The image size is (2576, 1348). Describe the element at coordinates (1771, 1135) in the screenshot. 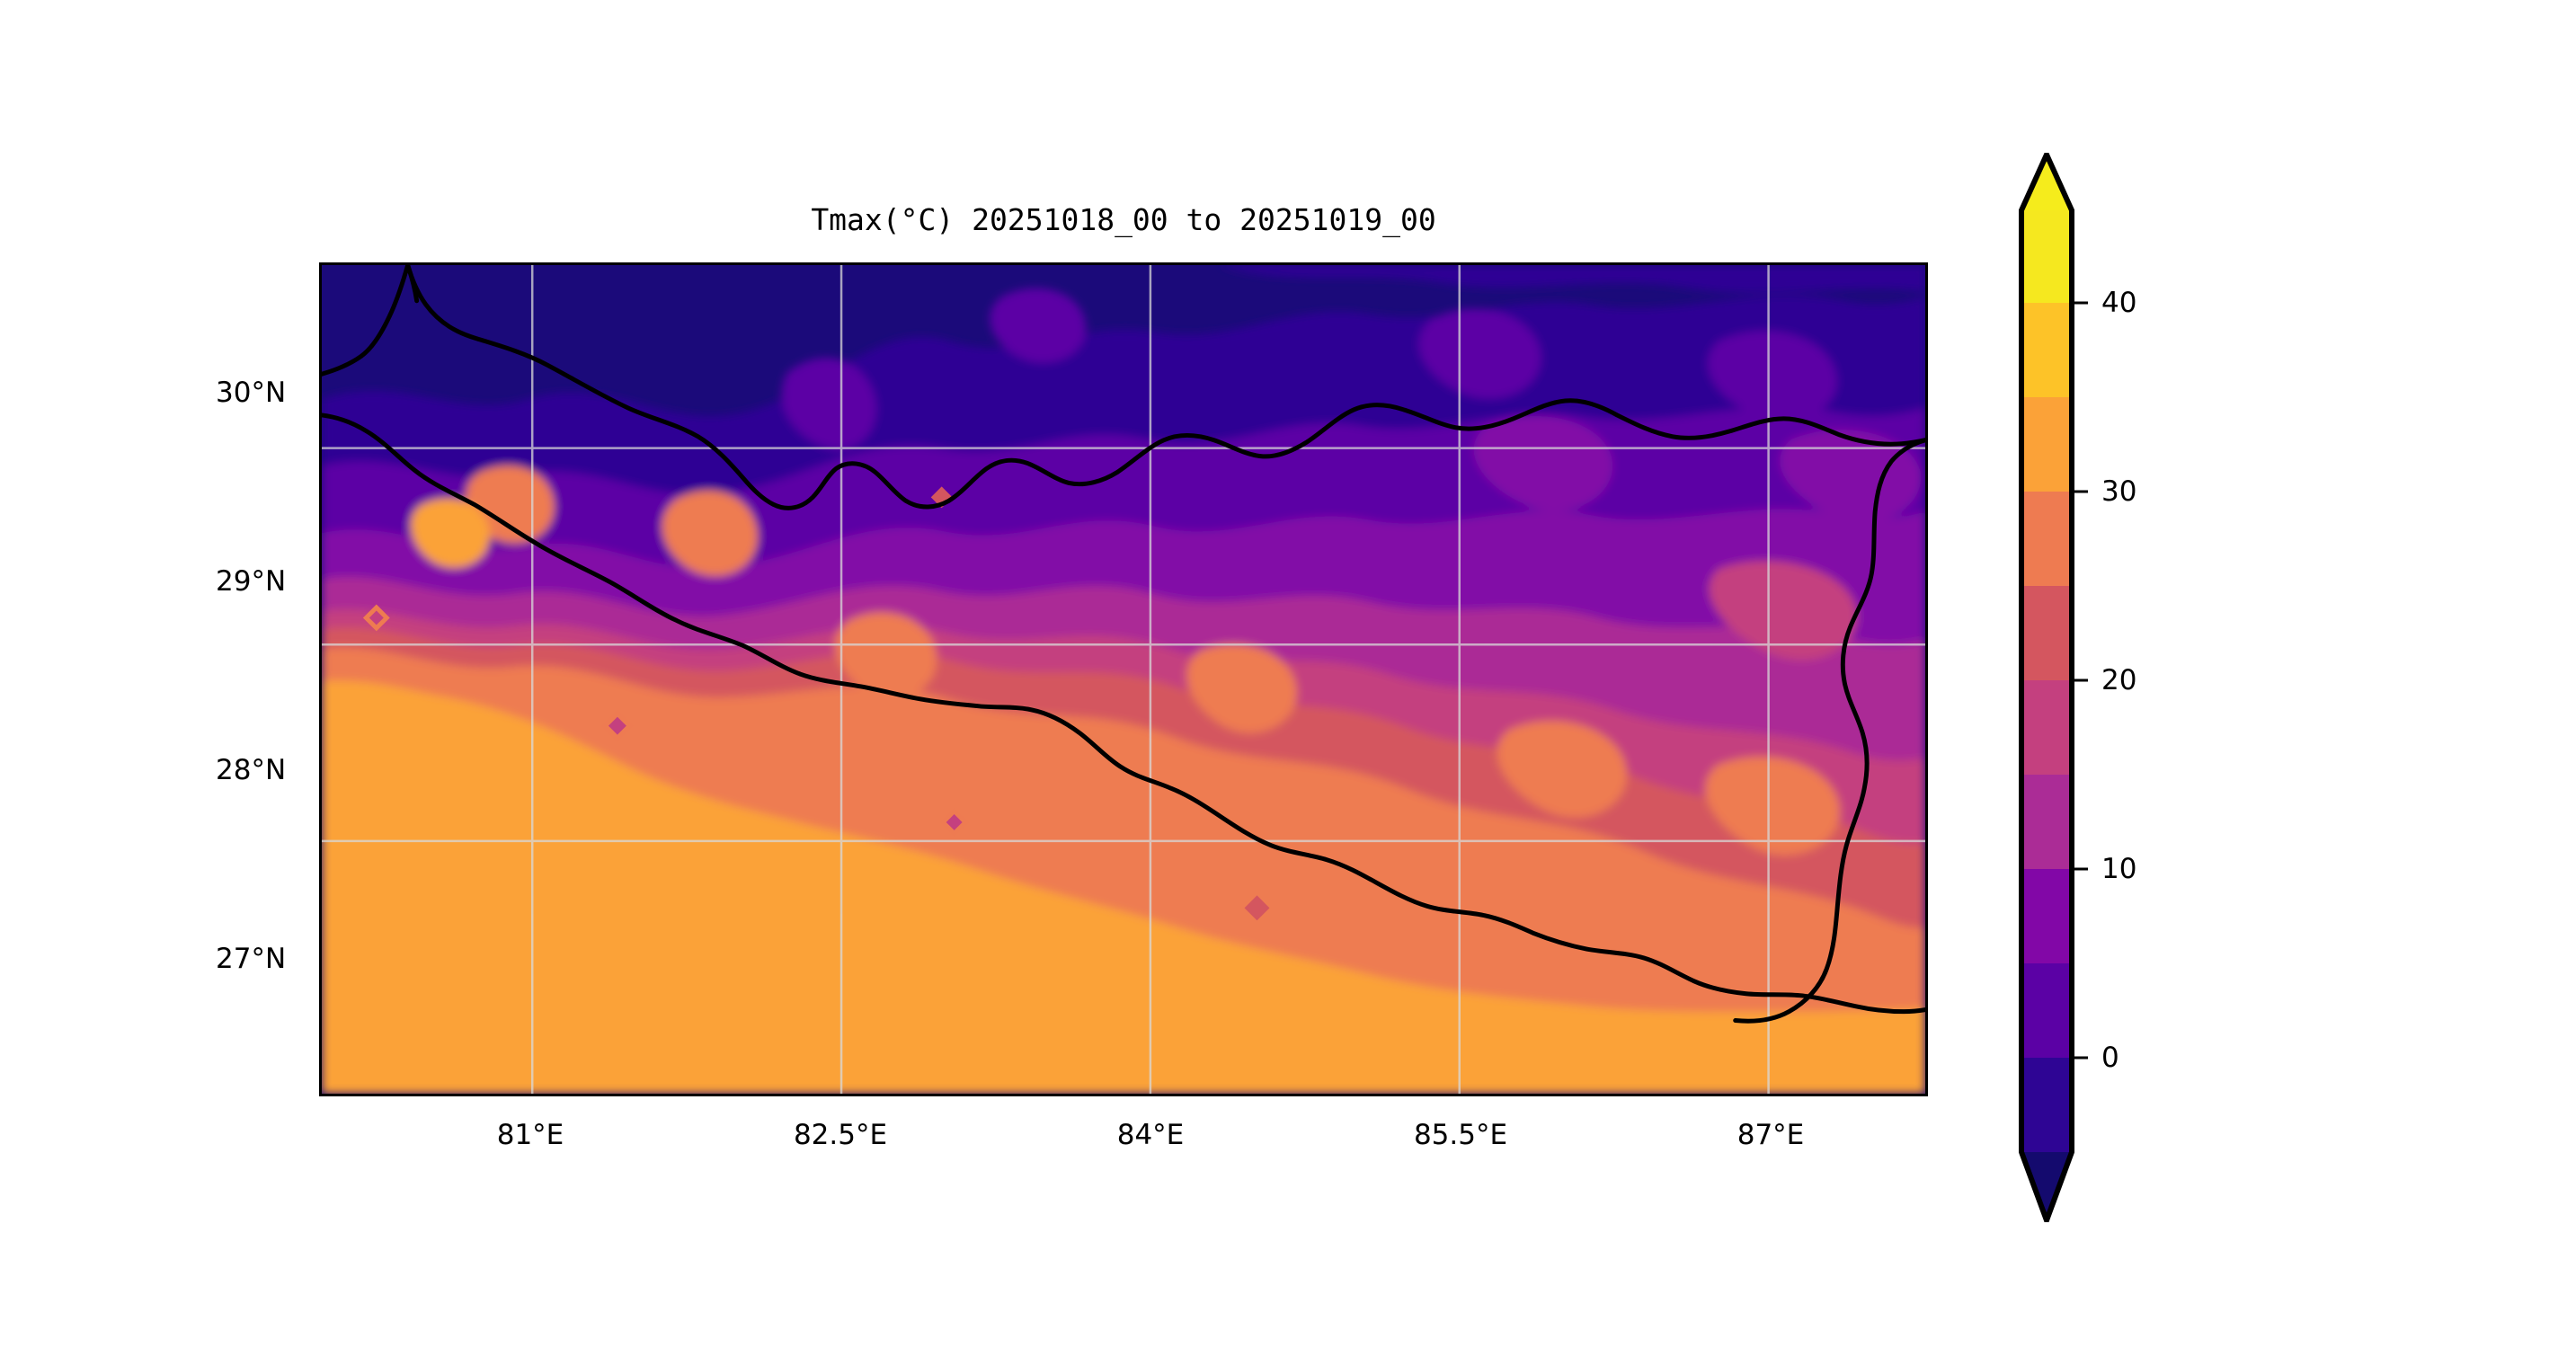

I see `xtick-label-87e: 87°E` at that location.